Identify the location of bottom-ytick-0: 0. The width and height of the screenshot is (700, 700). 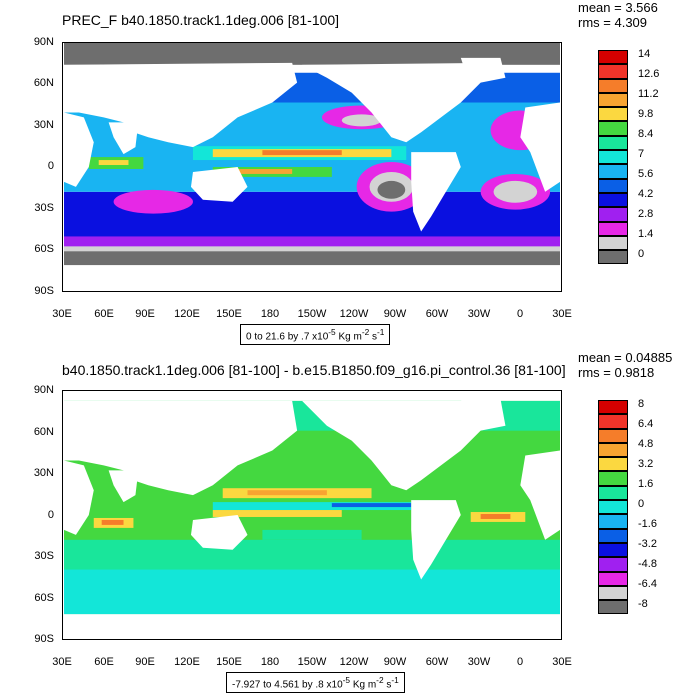
(50, 515).